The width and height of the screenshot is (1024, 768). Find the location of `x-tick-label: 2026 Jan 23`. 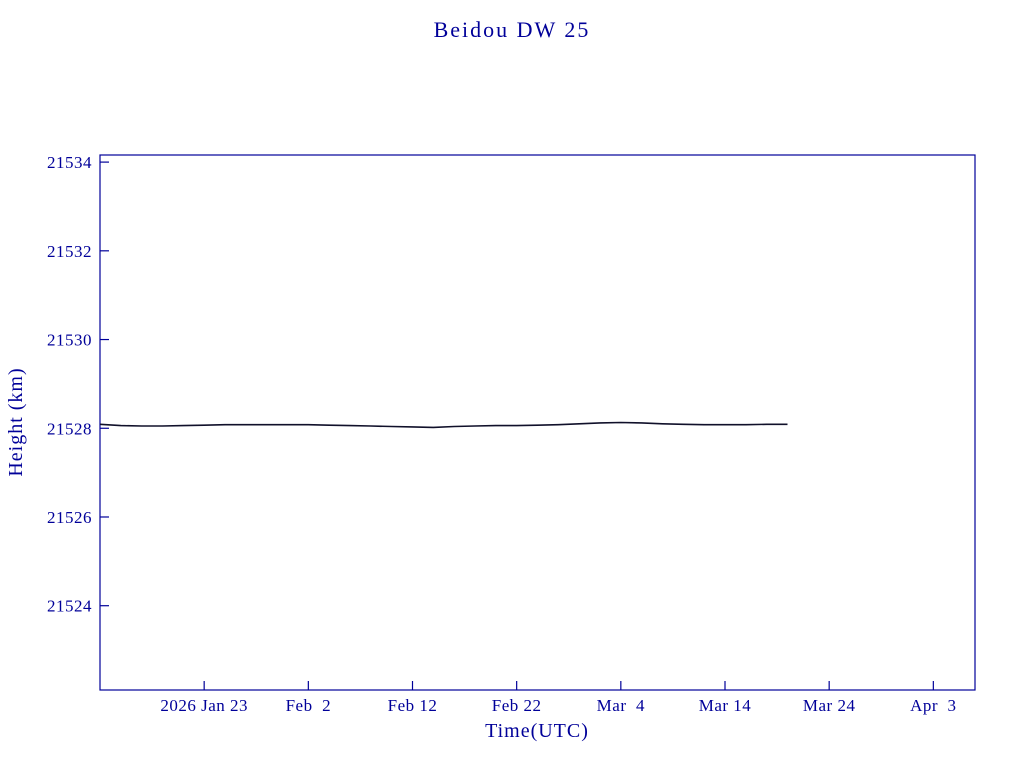

x-tick-label: 2026 Jan 23 is located at coordinates (204, 705).